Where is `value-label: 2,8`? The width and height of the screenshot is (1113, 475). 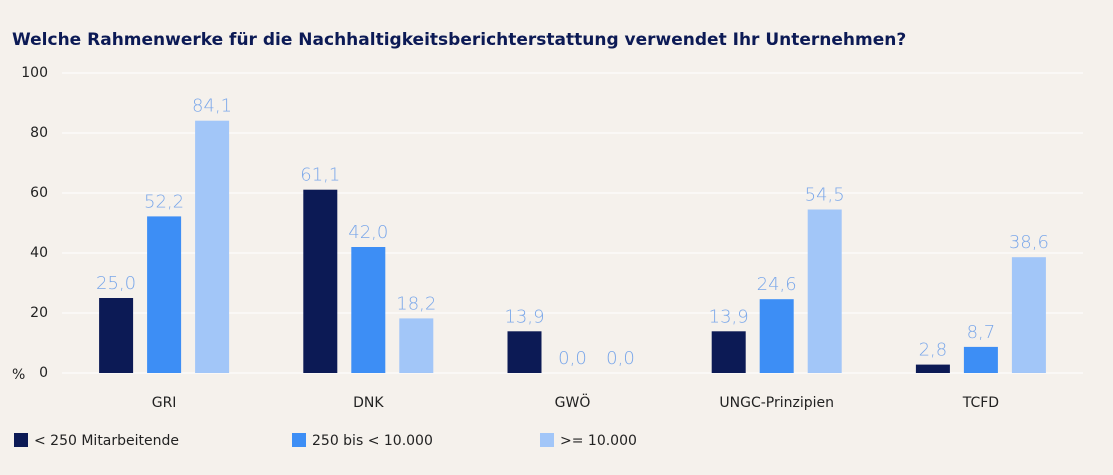 value-label: 2,8 is located at coordinates (933, 350).